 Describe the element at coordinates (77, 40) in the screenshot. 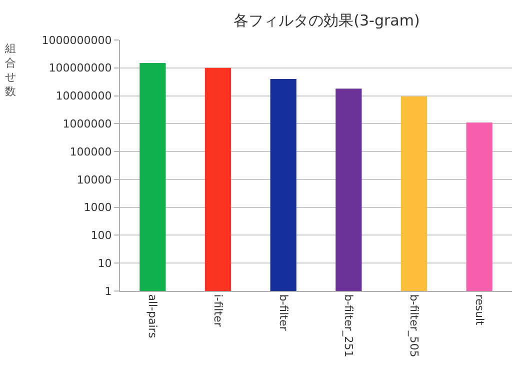

I see `y-tick-label: 1000000000` at that location.